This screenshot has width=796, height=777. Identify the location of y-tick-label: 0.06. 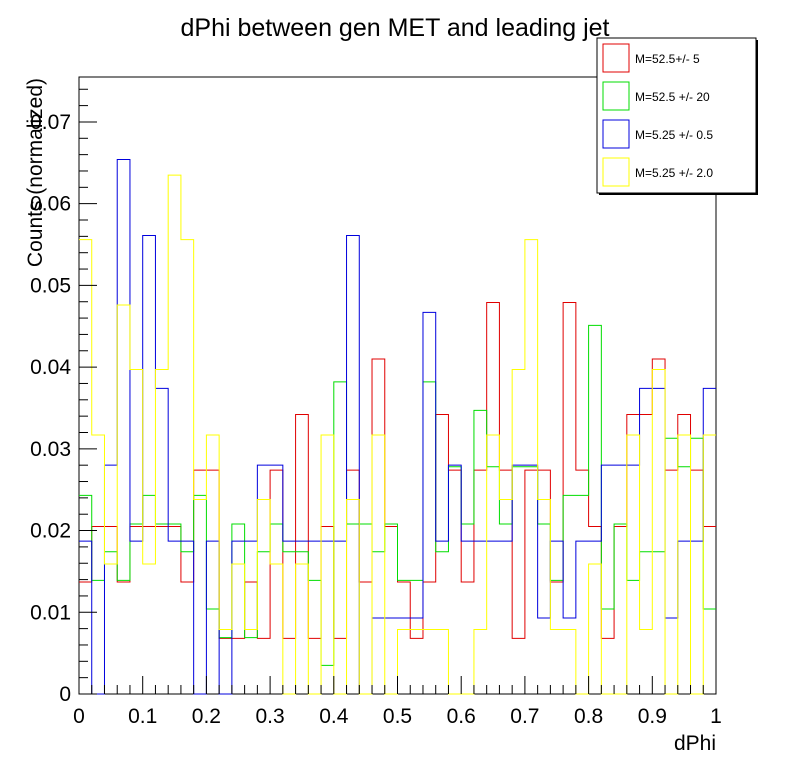
(50, 204).